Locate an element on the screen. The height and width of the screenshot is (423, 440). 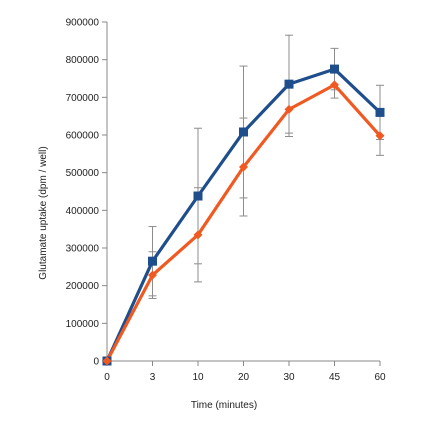
x-tick-label: 20 is located at coordinates (244, 377).